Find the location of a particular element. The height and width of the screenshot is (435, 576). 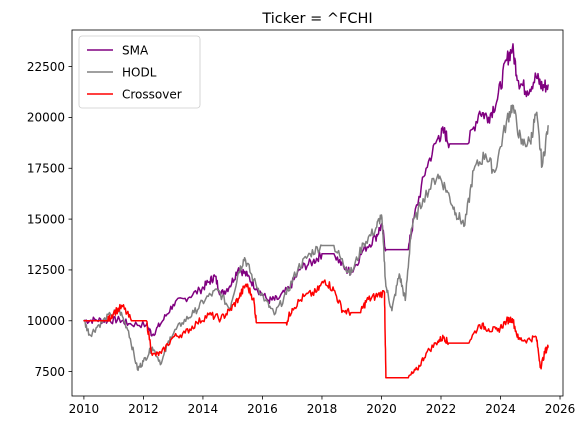

legend-label-hodl: HODL is located at coordinates (139, 72).